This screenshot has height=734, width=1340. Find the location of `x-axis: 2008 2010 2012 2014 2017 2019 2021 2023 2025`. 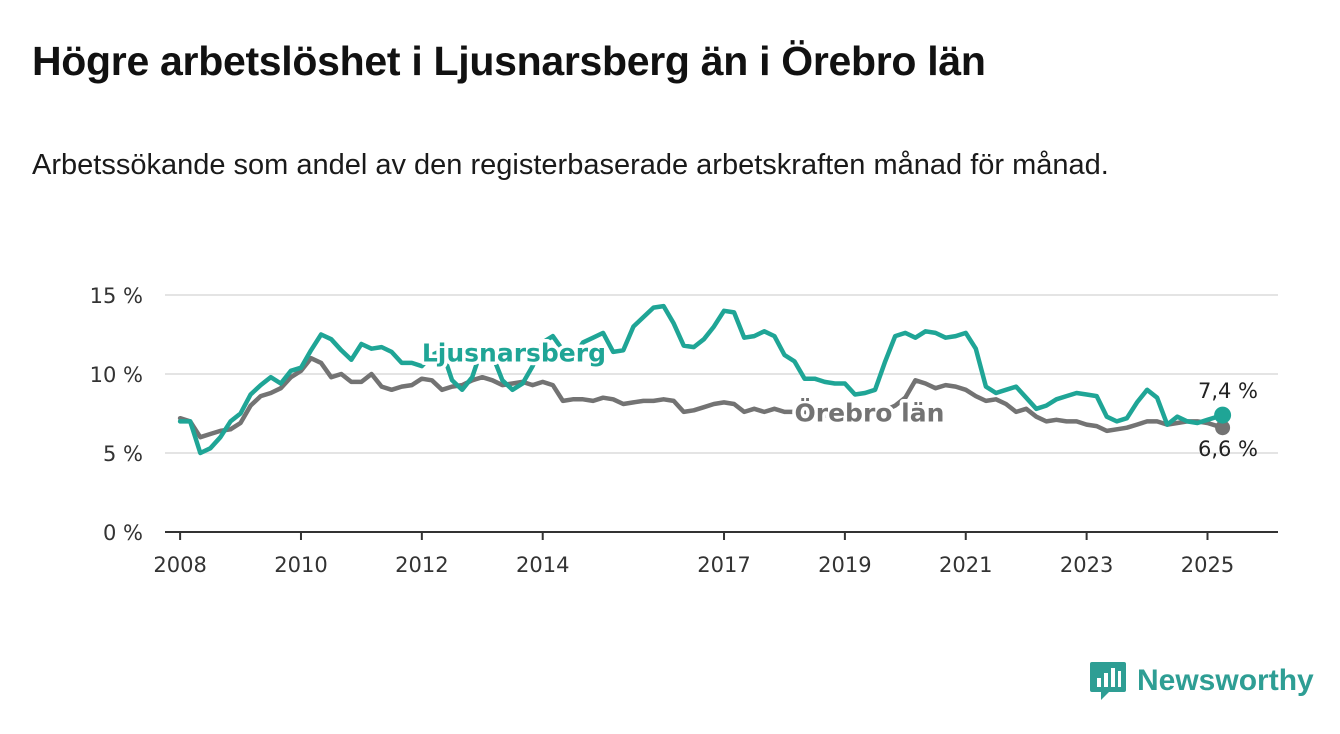

x-axis: 2008 2010 2012 2014 2017 2019 2021 2023 2025 is located at coordinates (715, 554).